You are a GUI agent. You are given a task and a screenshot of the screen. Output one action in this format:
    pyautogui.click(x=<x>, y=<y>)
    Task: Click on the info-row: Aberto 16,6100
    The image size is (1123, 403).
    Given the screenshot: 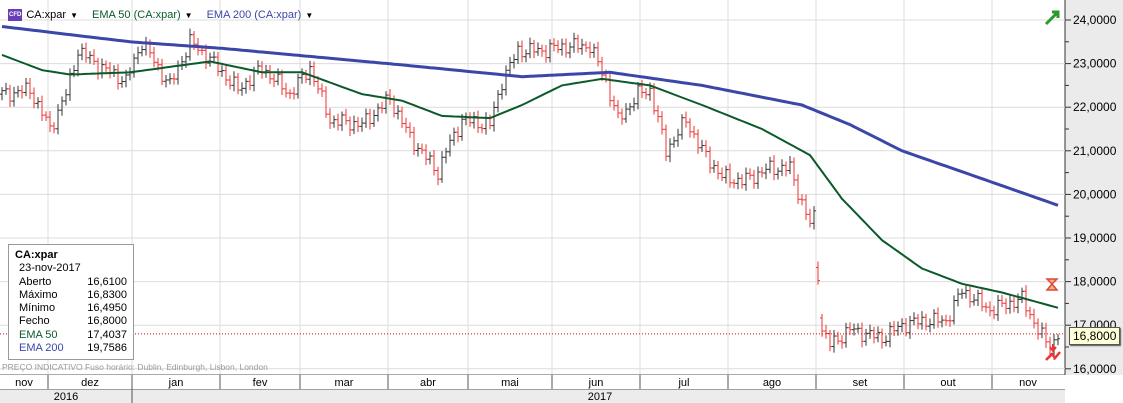 What is the action you would take?
    pyautogui.click(x=71, y=282)
    